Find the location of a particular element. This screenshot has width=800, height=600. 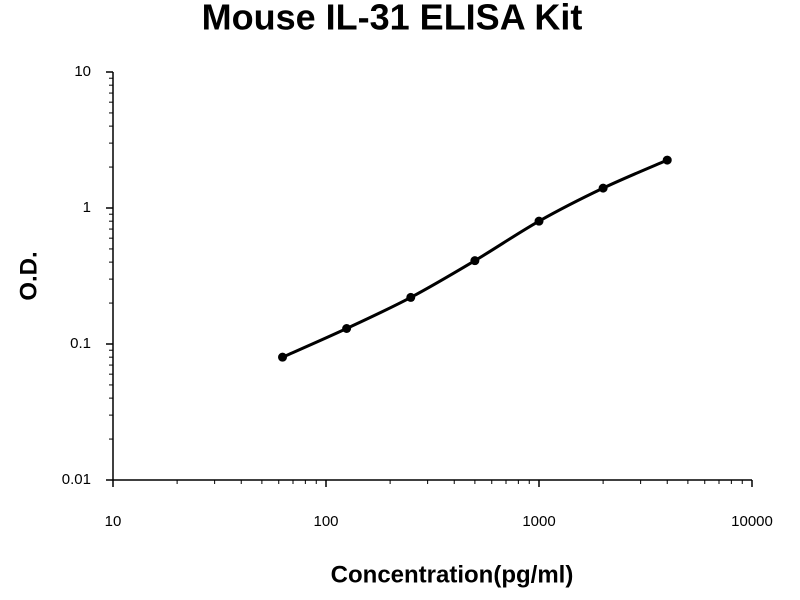

y-tick-label: 0.1 is located at coordinates (80, 343).